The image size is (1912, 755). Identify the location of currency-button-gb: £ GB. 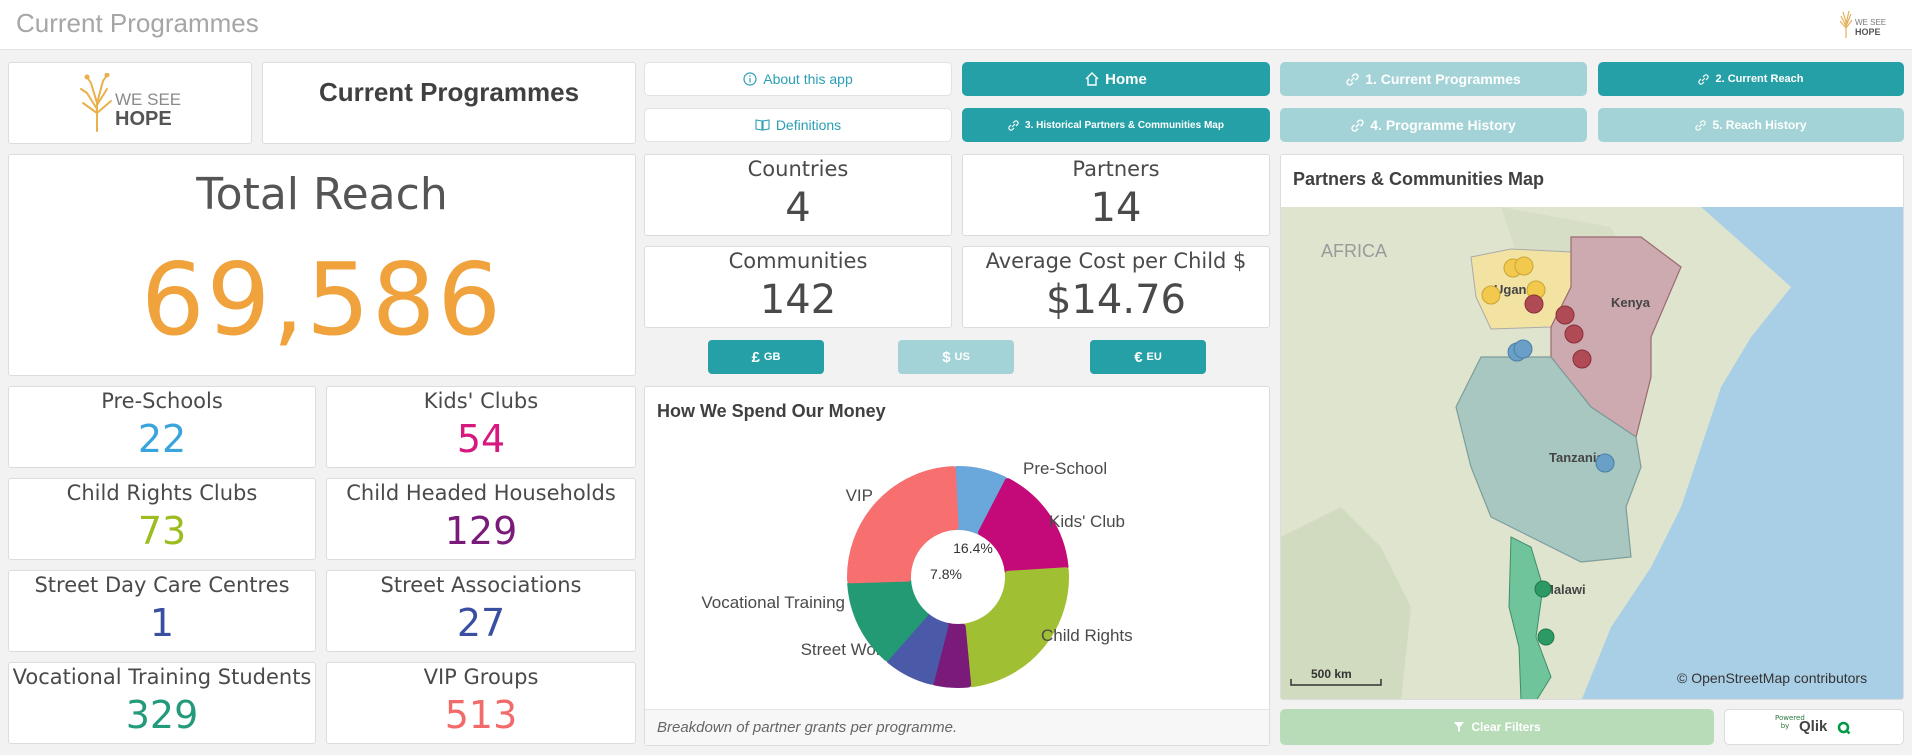
(766, 357).